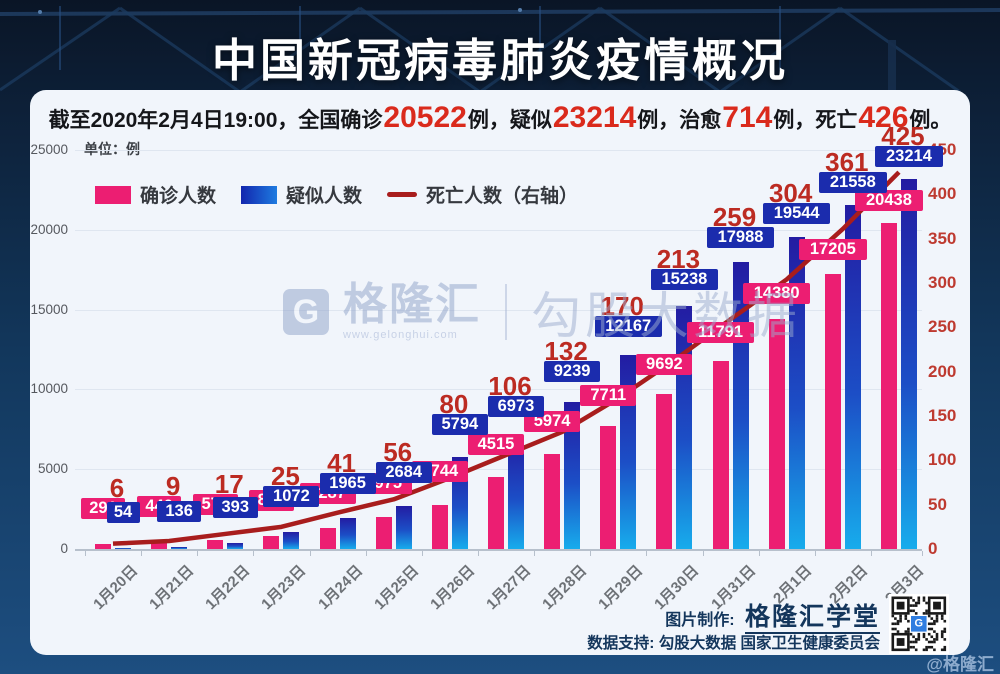 The image size is (1000, 674). What do you see at coordinates (52, 469) in the screenshot?
I see `y-axis-label: 5000` at bounding box center [52, 469].